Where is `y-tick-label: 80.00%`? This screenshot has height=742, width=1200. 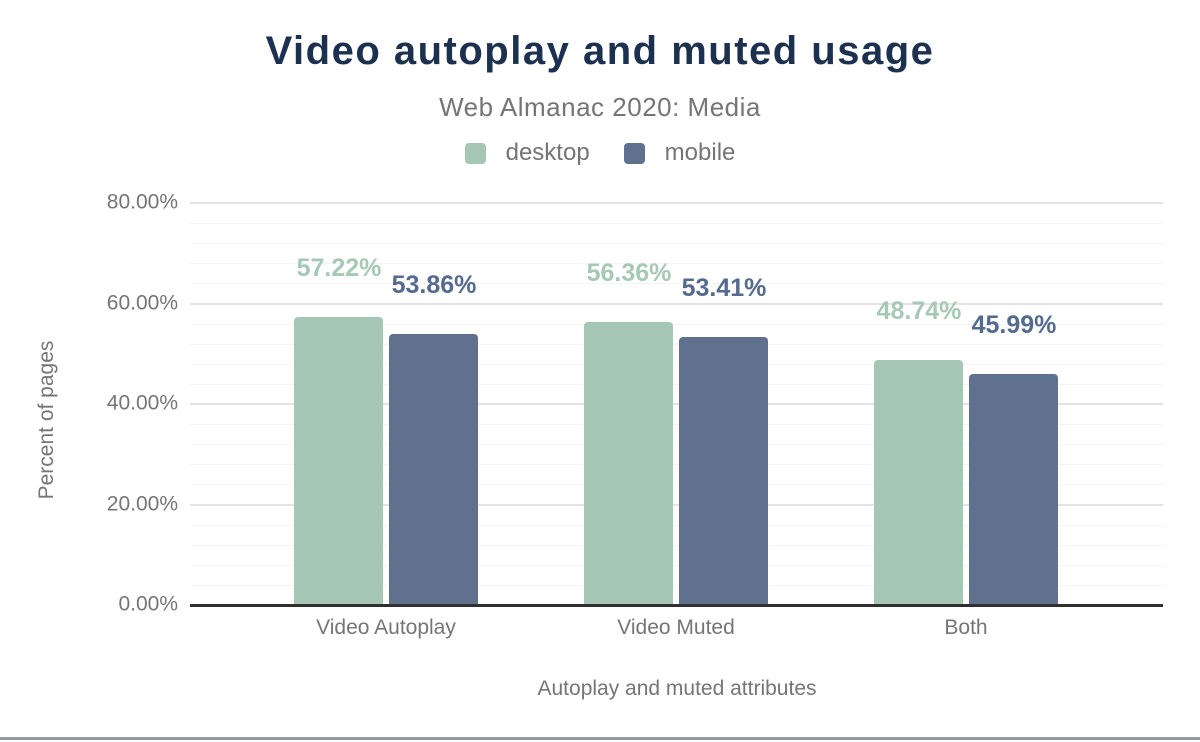
y-tick-label: 80.00% is located at coordinates (142, 202).